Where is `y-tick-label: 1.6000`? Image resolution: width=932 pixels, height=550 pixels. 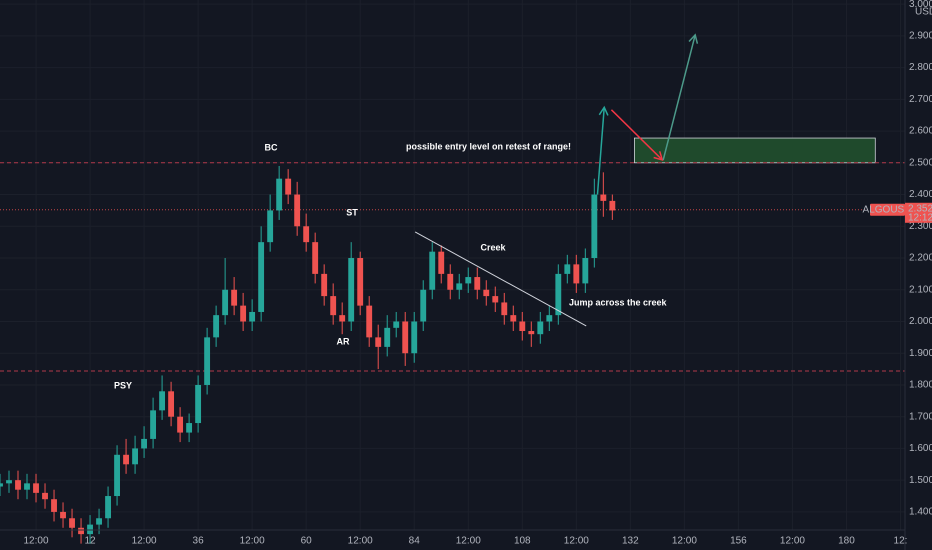 y-tick-label: 1.6000 is located at coordinates (920, 448).